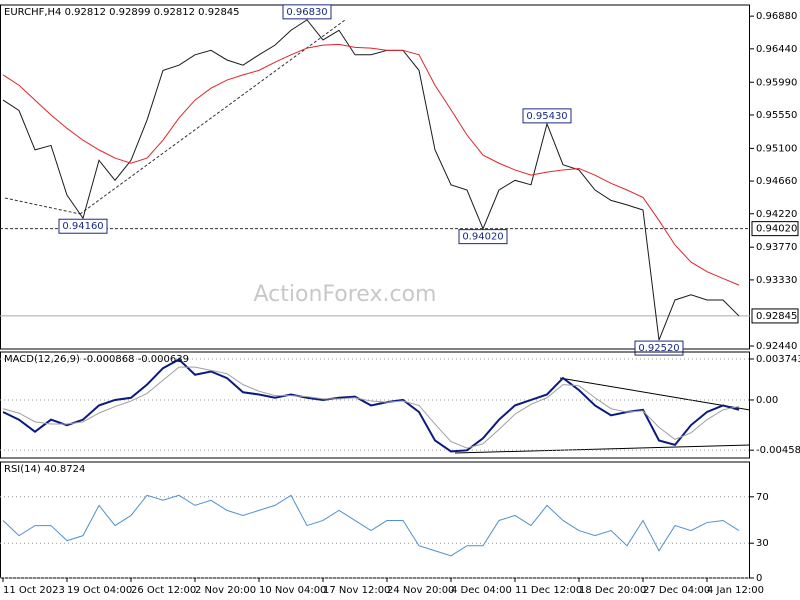  Describe the element at coordinates (99, 590) in the screenshot. I see `x-tick-label: 19 Oct 04:00` at that location.